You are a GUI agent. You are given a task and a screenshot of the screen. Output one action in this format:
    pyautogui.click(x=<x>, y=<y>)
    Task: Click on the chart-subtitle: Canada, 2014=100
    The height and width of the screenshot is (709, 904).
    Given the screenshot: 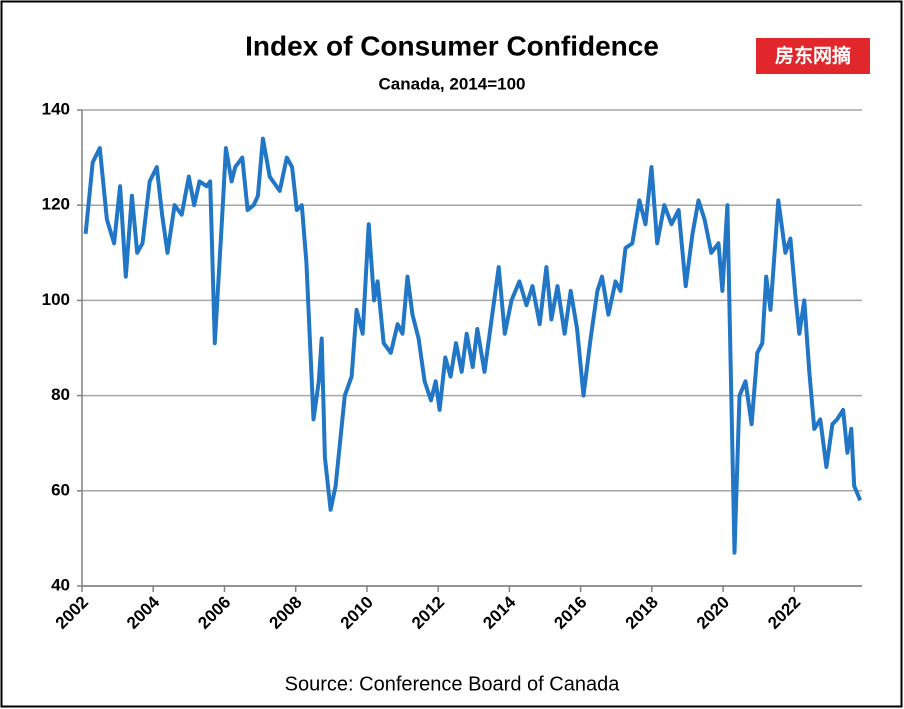 What is the action you would take?
    pyautogui.click(x=452, y=83)
    